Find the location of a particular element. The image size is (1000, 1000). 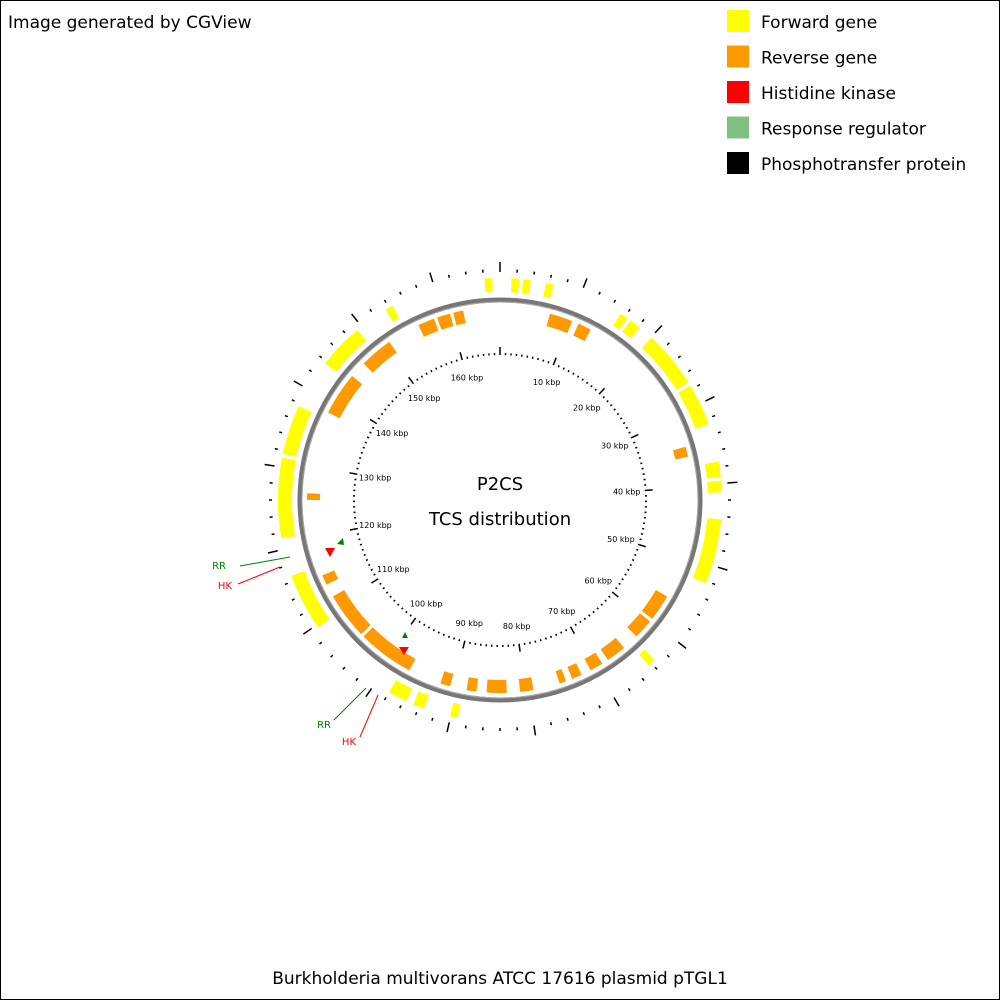

annotation-label: RR is located at coordinates (219, 566).